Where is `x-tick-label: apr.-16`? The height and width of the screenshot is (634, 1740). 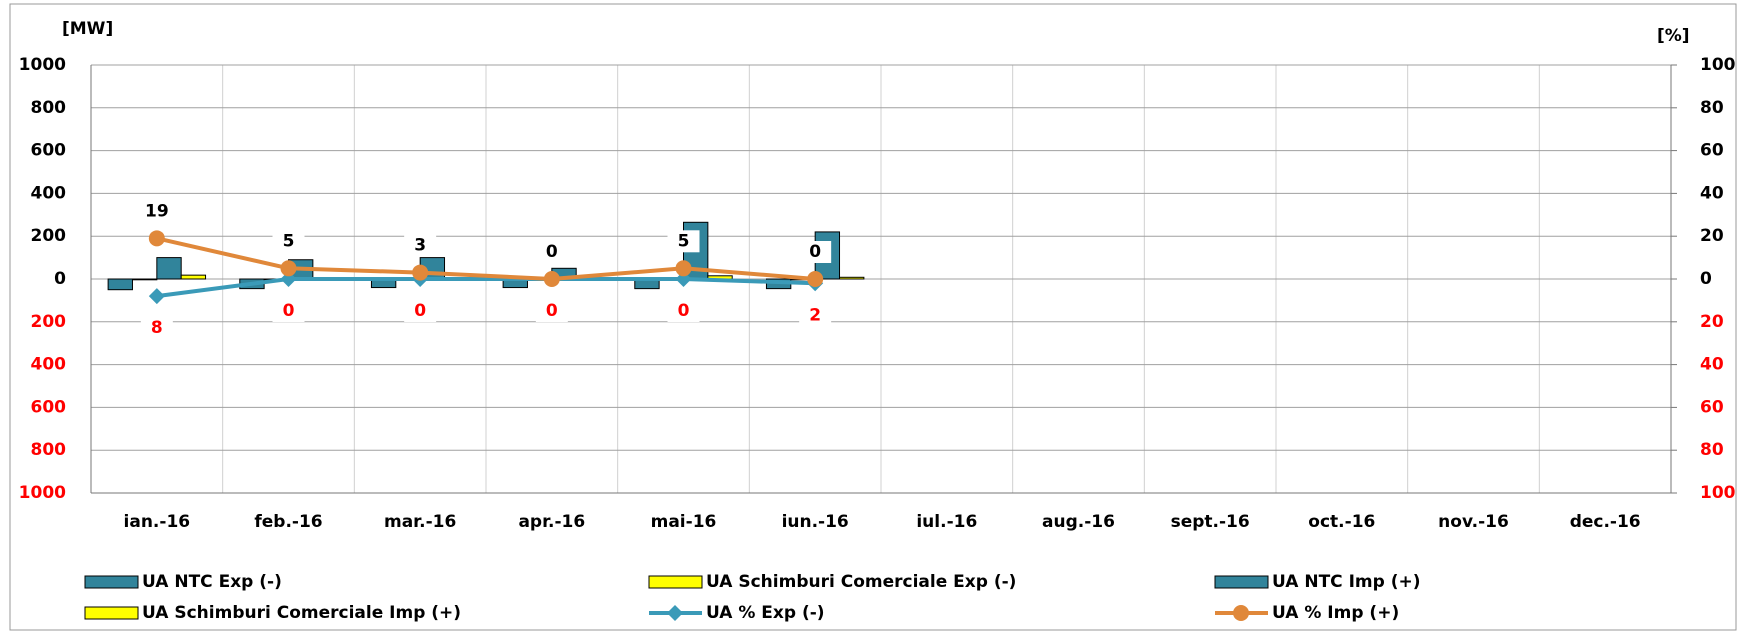
x-tick-label: apr.-16 is located at coordinates (551, 522).